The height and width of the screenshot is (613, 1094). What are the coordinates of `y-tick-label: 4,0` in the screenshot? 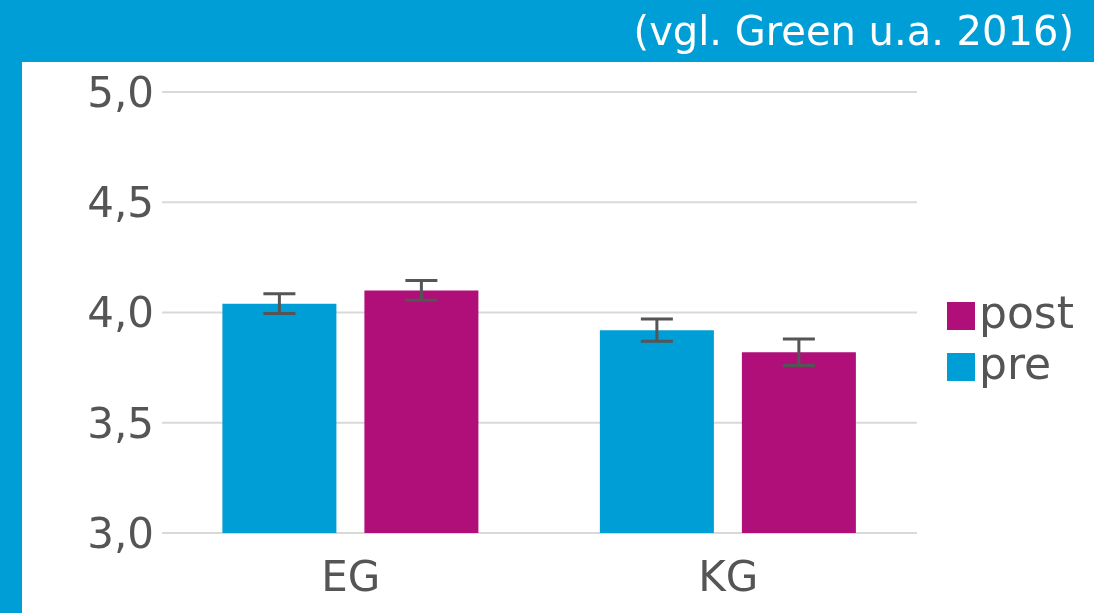 It's located at (120, 313).